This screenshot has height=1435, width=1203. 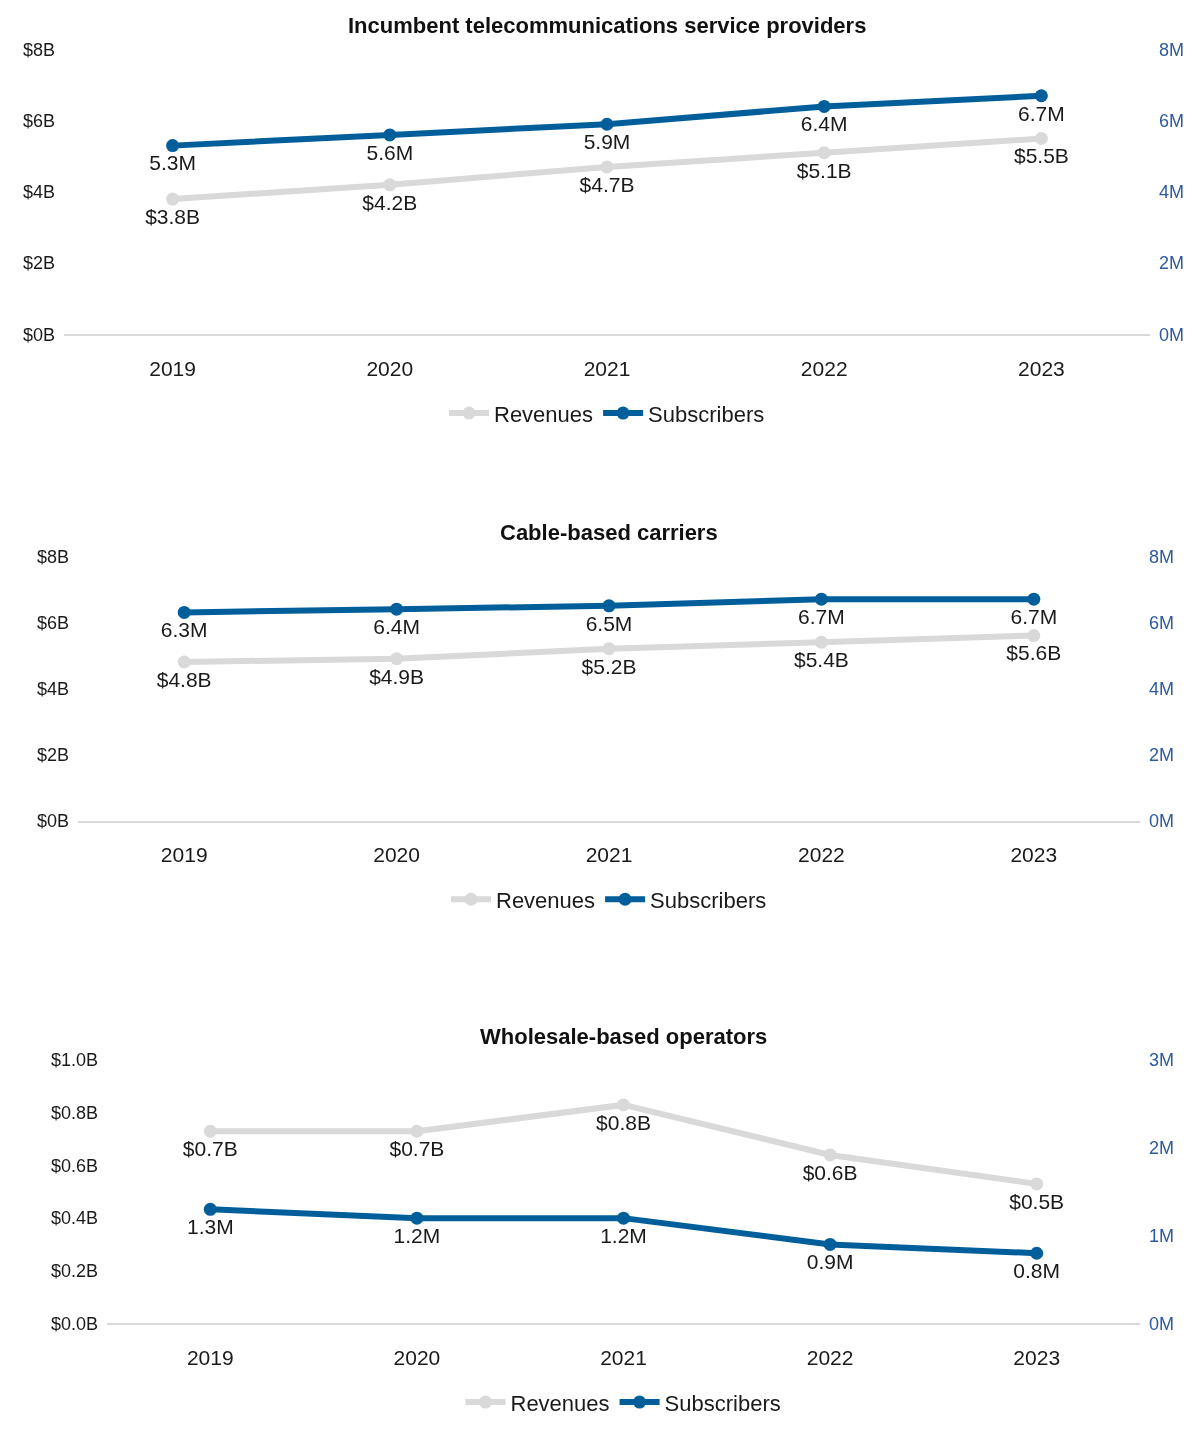 I want to click on data-label: $0.6B, so click(x=830, y=1172).